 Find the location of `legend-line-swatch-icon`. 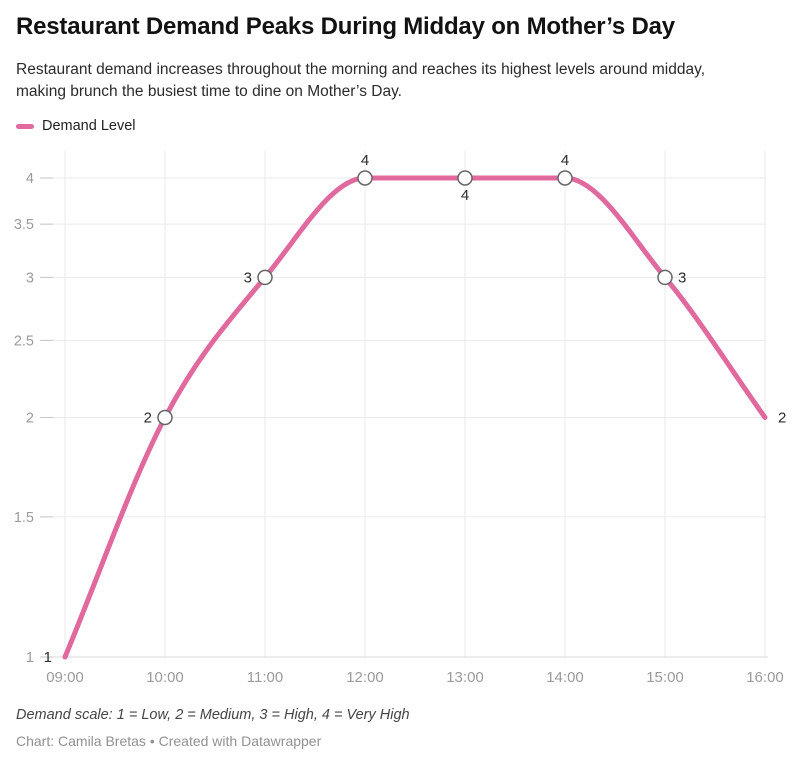

legend-line-swatch-icon is located at coordinates (25, 126).